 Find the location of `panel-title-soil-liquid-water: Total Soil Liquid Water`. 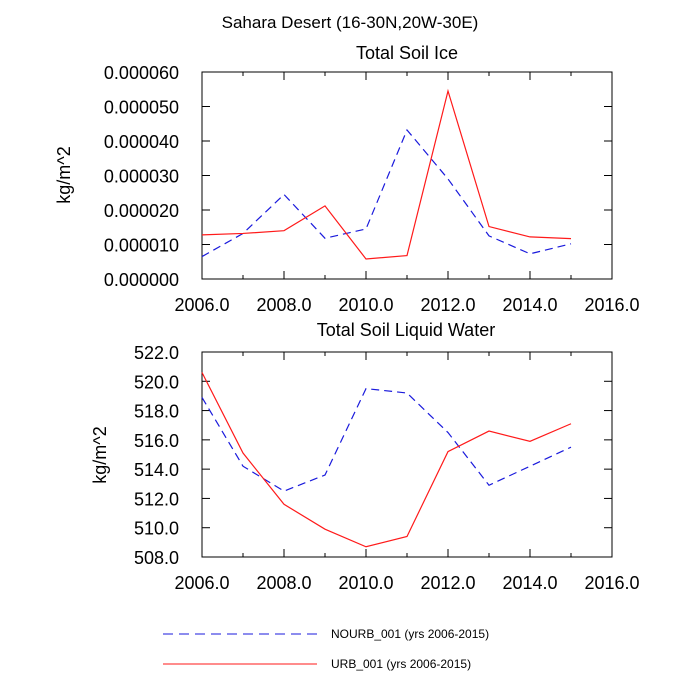

panel-title-soil-liquid-water: Total Soil Liquid Water is located at coordinates (406, 330).